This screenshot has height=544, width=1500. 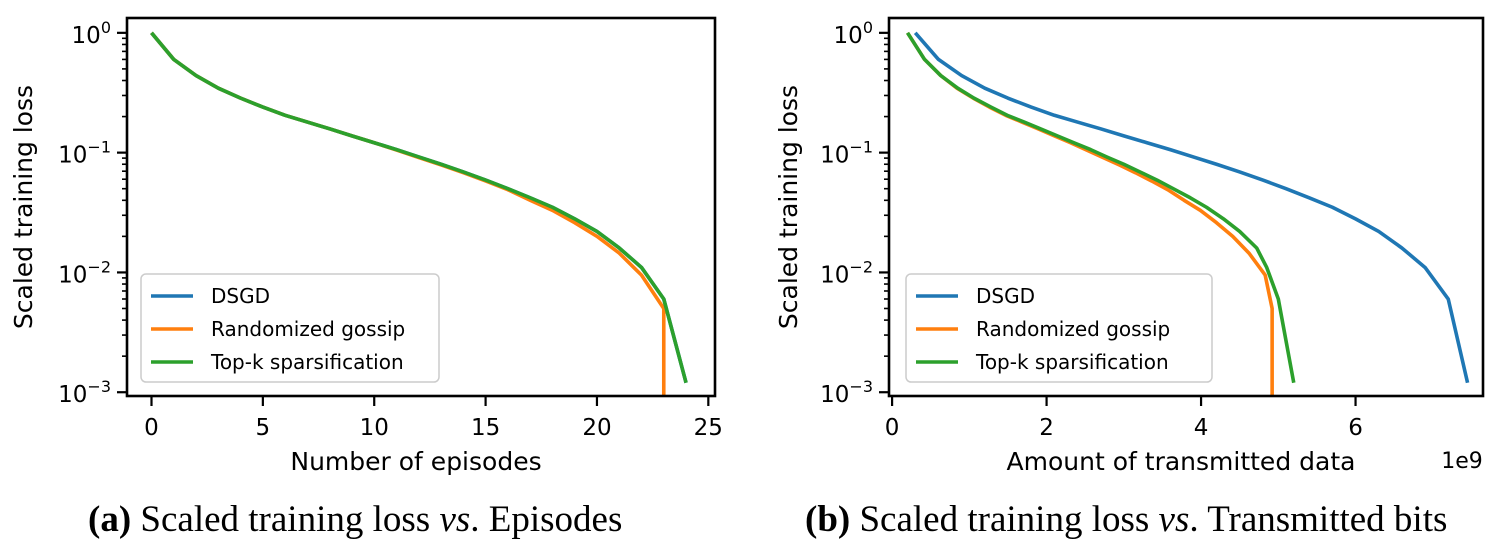 I want to click on caption-b-label: (b), so click(x=828, y=519).